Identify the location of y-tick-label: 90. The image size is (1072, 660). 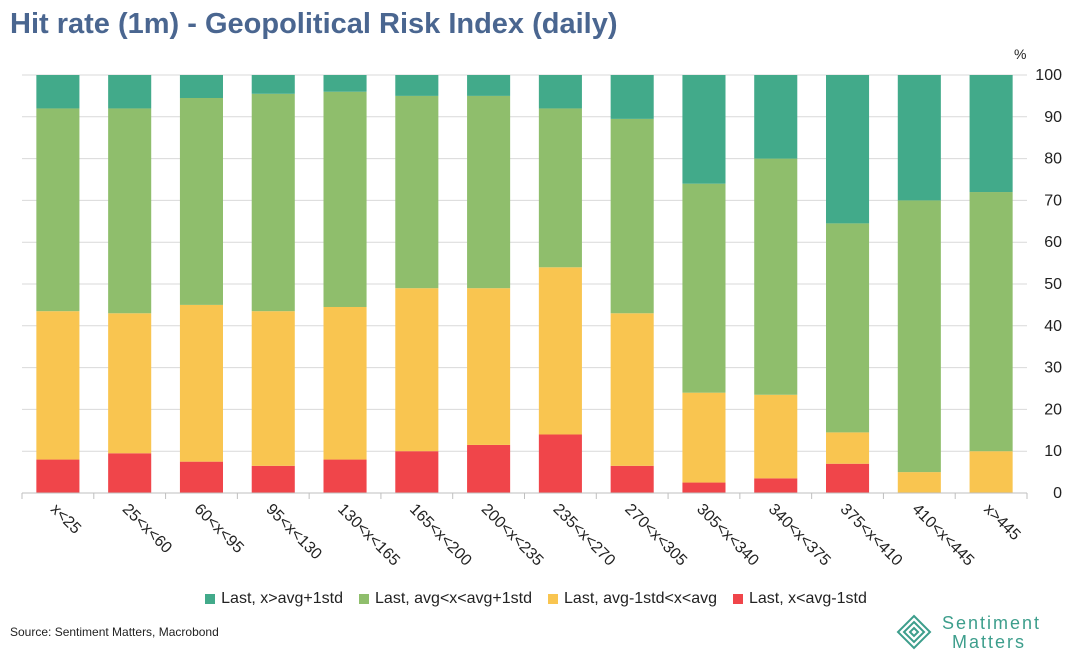
(1053, 117).